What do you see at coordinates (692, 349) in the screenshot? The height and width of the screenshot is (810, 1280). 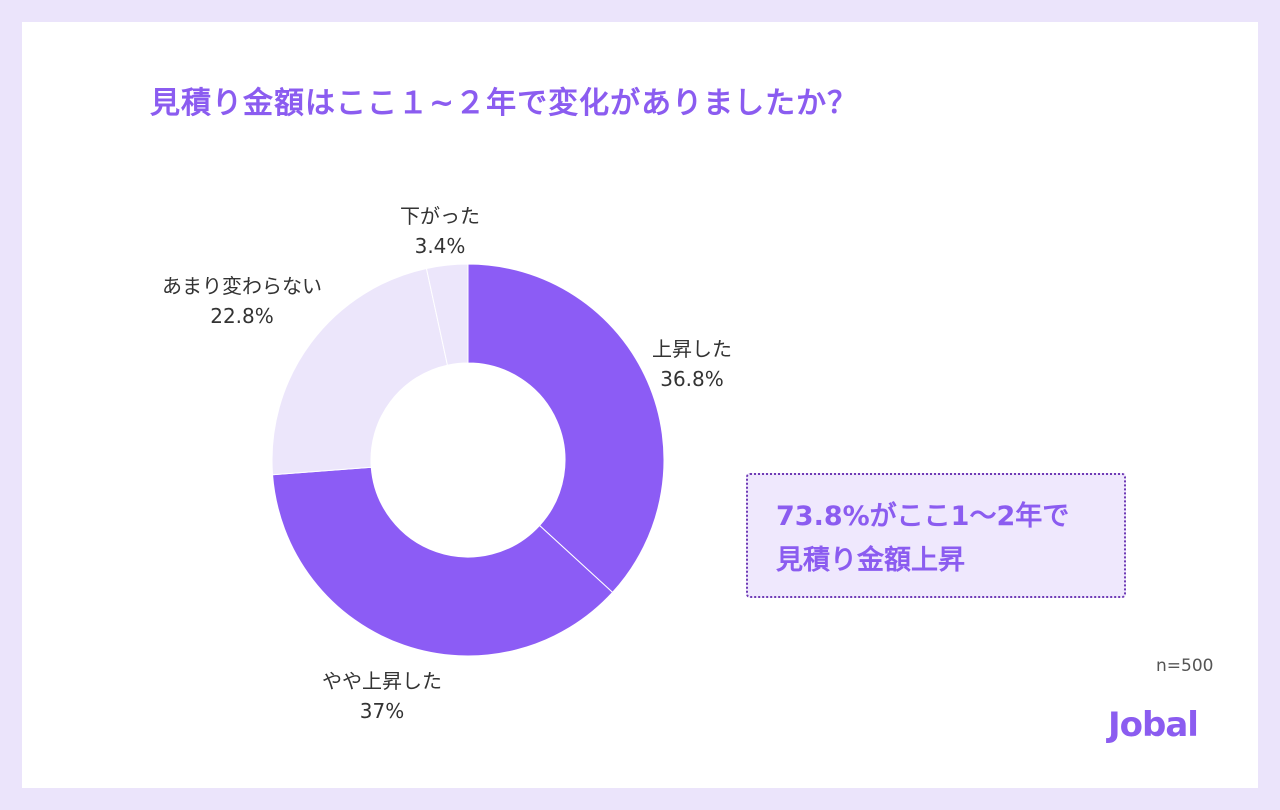 I see `label-rose-name: 上昇した` at bounding box center [692, 349].